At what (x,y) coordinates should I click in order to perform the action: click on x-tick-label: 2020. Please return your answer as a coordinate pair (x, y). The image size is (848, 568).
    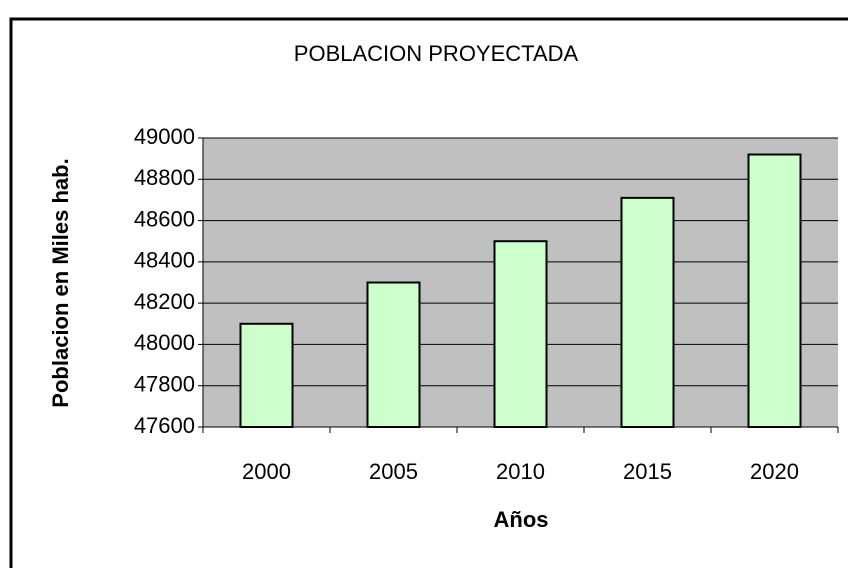
    Looking at the image, I should click on (774, 471).